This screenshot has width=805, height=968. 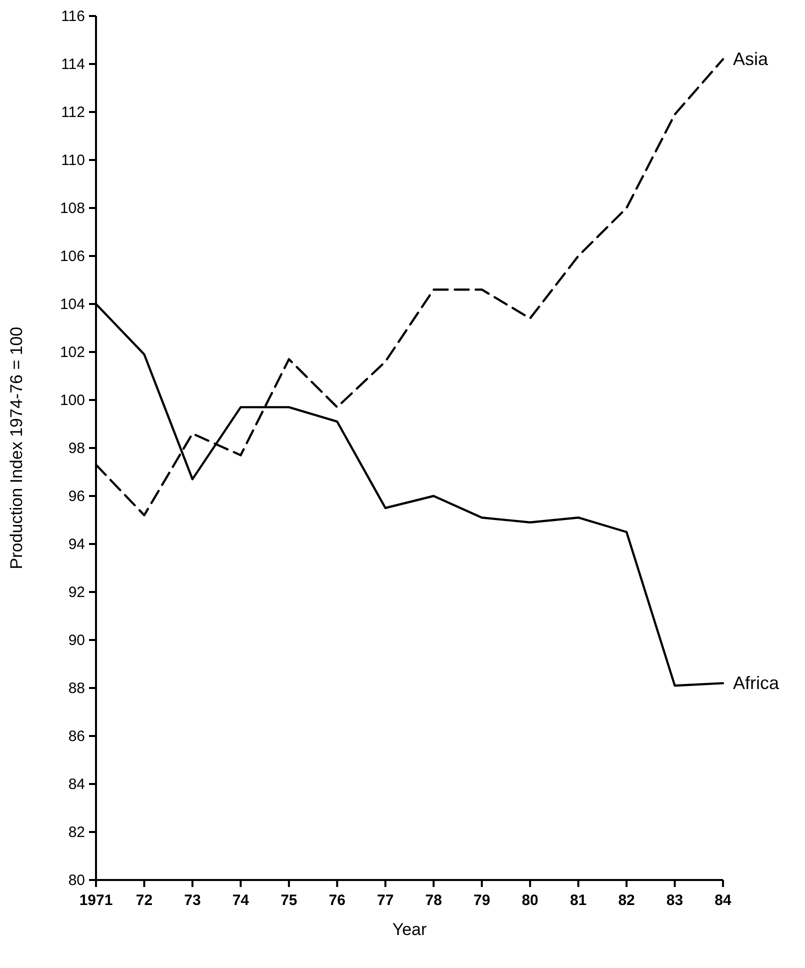 What do you see at coordinates (72, 208) in the screenshot?
I see `y-tick-label: 108` at bounding box center [72, 208].